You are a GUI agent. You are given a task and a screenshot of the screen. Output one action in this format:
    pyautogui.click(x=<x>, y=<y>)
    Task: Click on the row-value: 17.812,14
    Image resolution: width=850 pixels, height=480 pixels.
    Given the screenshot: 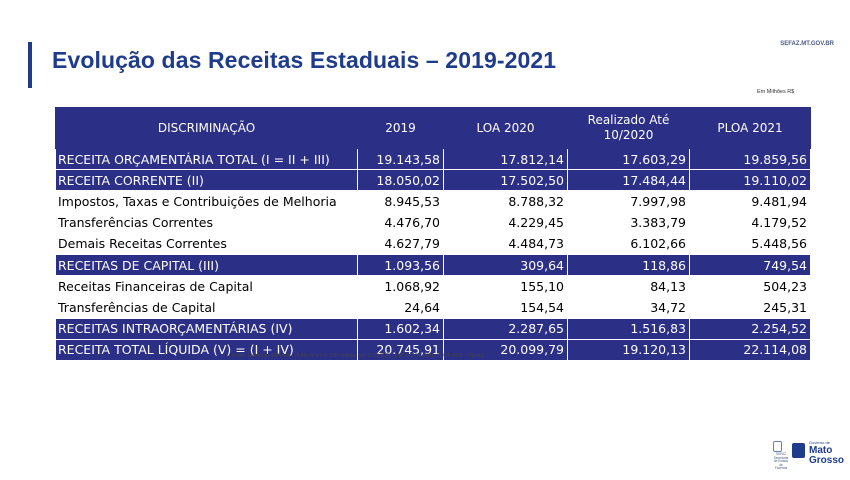 What is the action you would take?
    pyautogui.click(x=505, y=159)
    